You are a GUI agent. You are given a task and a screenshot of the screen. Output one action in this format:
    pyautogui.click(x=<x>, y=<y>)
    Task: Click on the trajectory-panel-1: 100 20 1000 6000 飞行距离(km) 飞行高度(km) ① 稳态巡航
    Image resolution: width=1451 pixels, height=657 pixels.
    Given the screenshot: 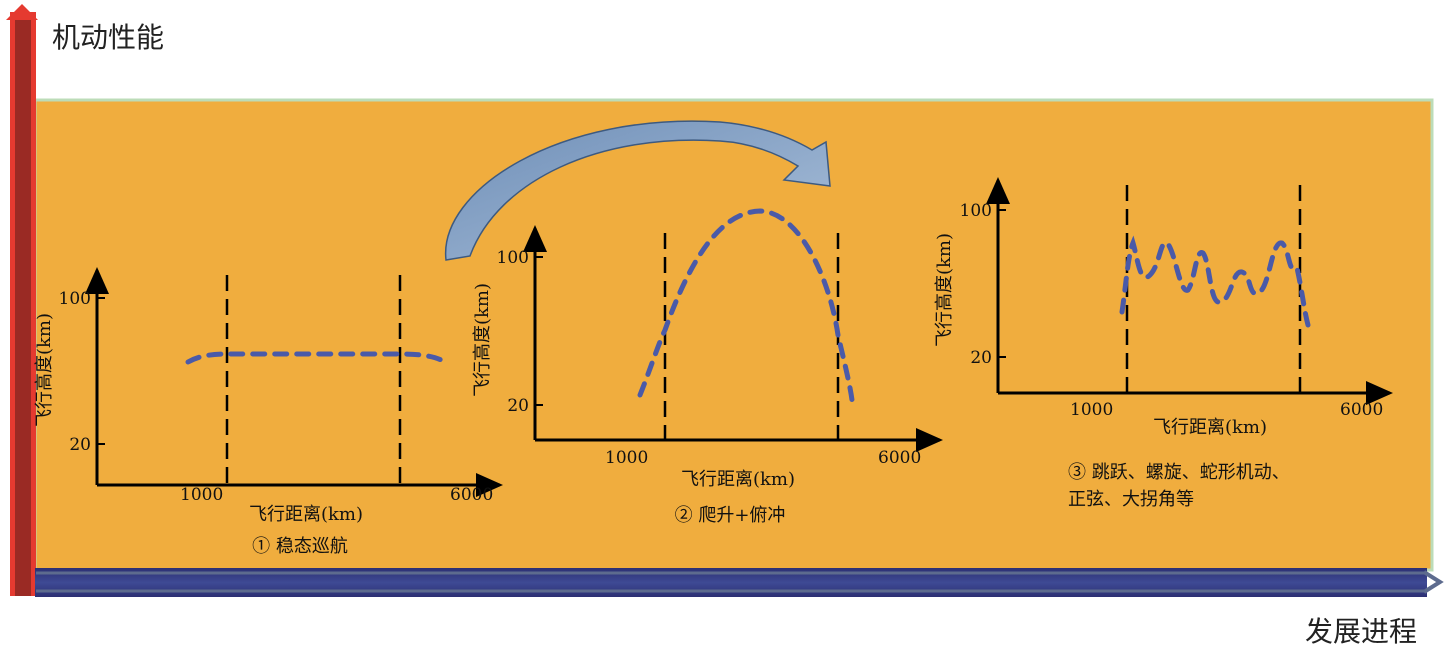 What is the action you would take?
    pyautogui.click(x=268, y=412)
    